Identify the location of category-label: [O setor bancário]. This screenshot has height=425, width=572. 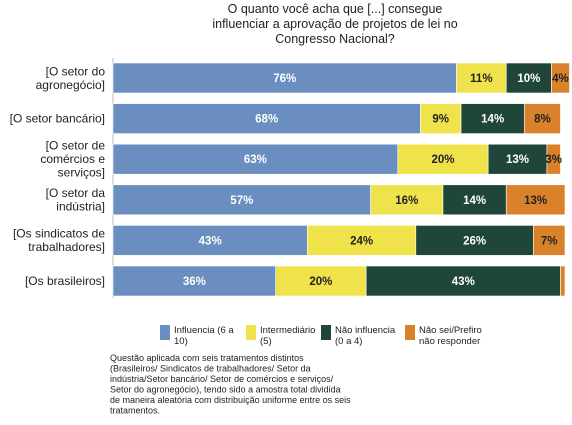
(57, 119).